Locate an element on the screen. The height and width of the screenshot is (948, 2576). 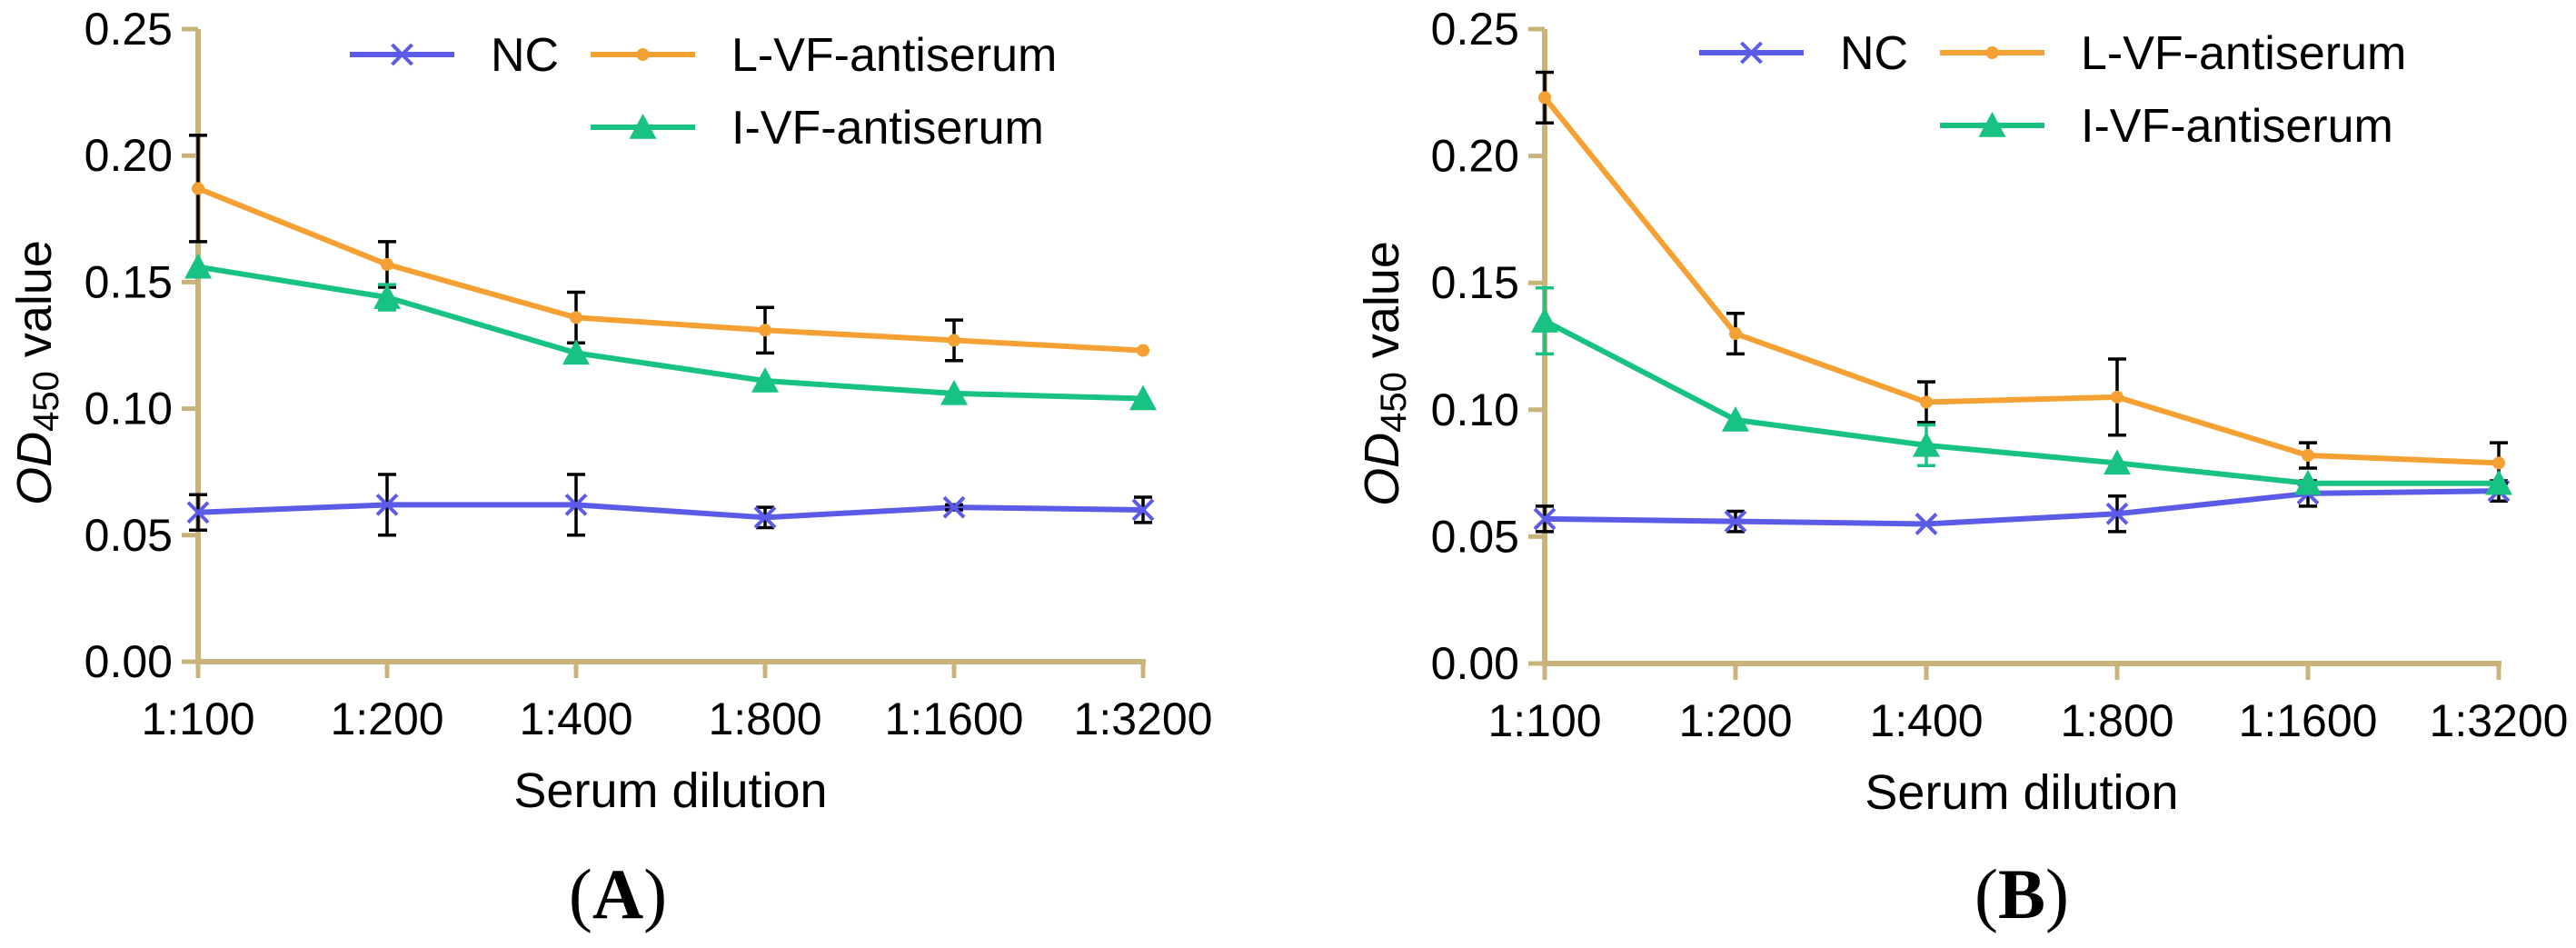
series-l-vf-antiserum is located at coordinates (669, 248).